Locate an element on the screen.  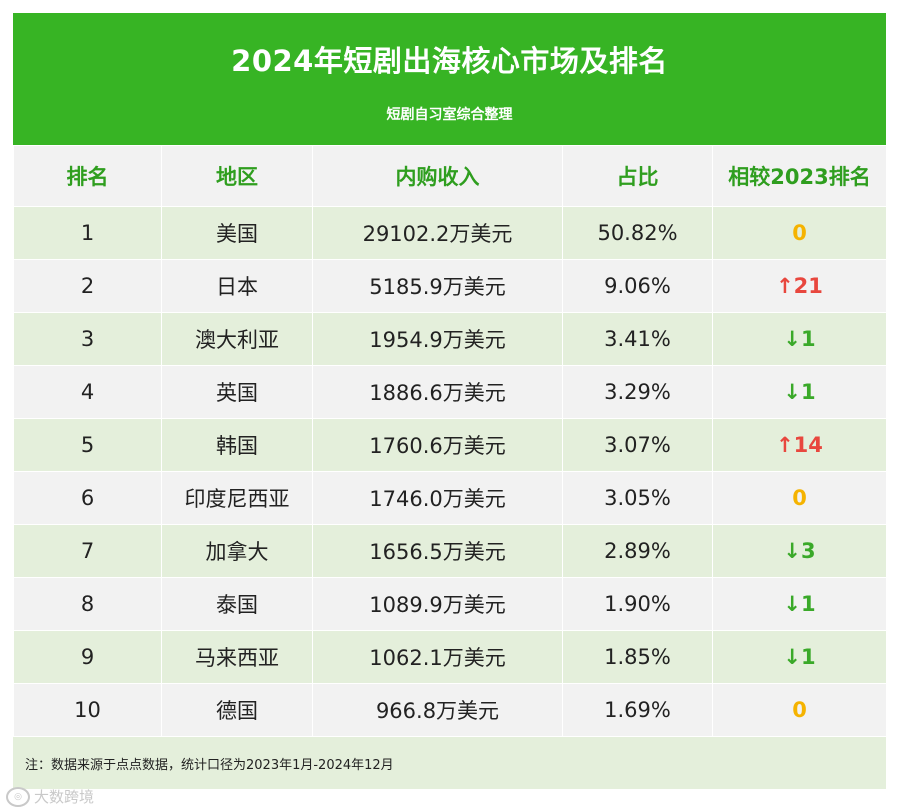
source-note-text: 注：数据来源于点点数据，统计口径为2023年1月-2024年12月 is located at coordinates (209, 765).